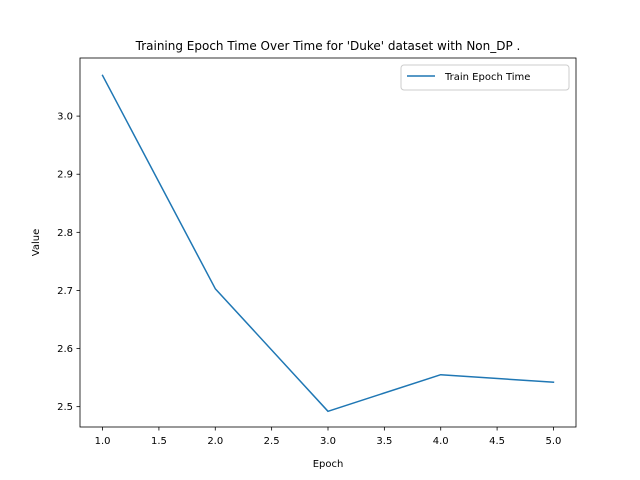  What do you see at coordinates (65, 117) in the screenshot?
I see `y-tick-label: 3.0` at bounding box center [65, 117].